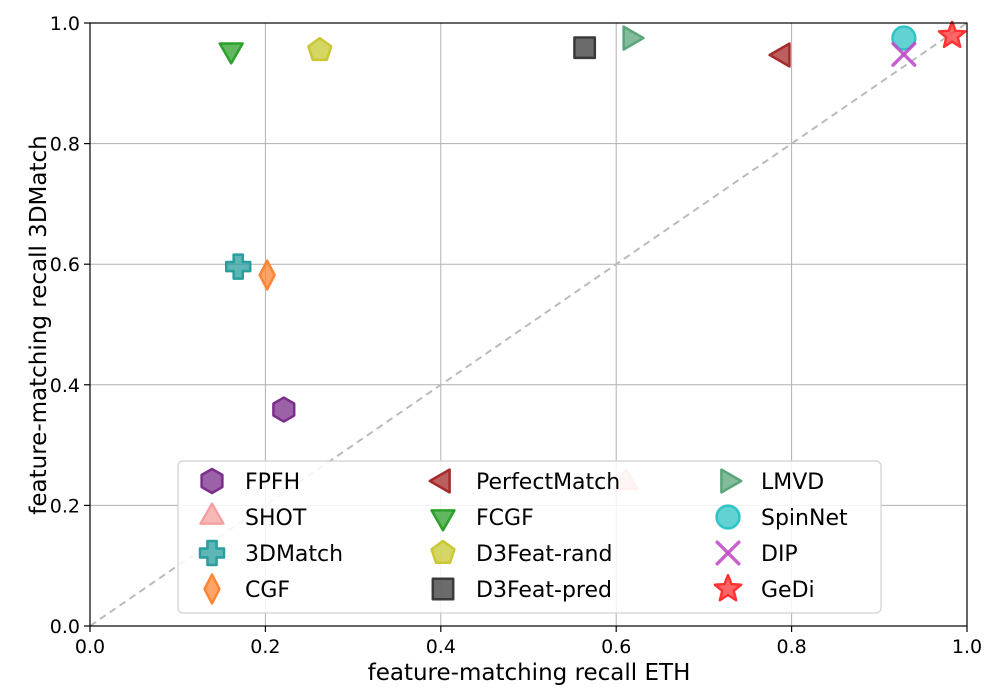 Image resolution: width=1000 pixels, height=700 pixels. What do you see at coordinates (65, 145) in the screenshot?
I see `y-tick-label: 0.8` at bounding box center [65, 145].